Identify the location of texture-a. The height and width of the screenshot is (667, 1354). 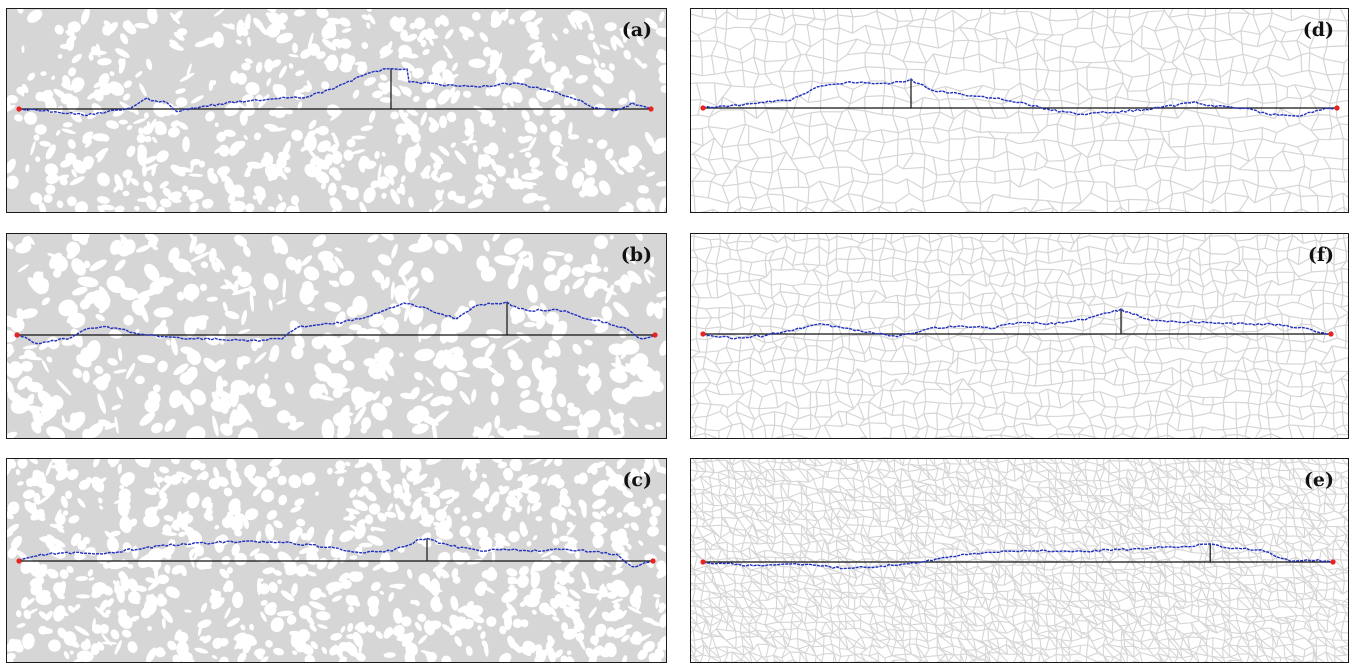
(336, 110).